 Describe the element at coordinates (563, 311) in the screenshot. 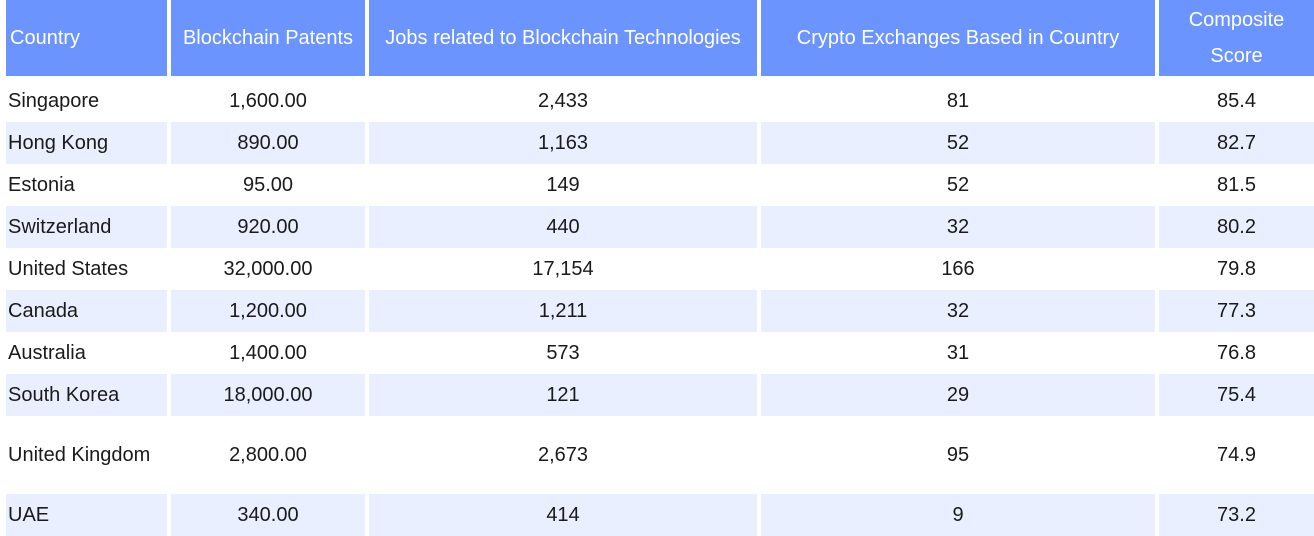

I see `cell-jobs: 1,211` at that location.